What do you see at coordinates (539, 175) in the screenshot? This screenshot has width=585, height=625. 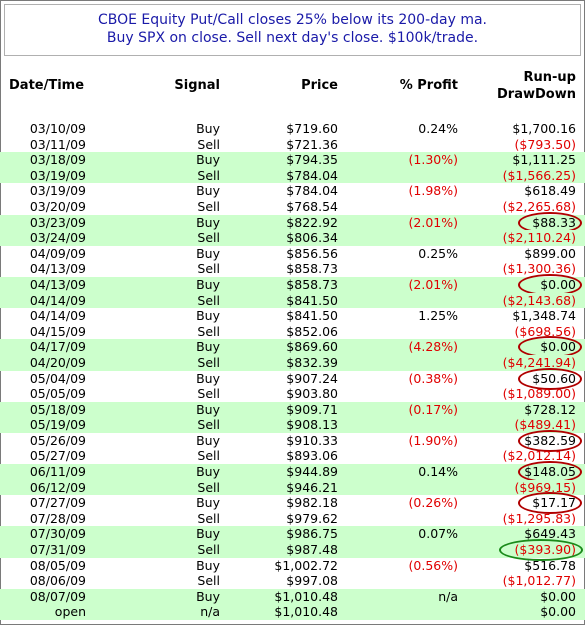 I see `cell-runup-drawdown: ($1,566.25)` at bounding box center [539, 175].